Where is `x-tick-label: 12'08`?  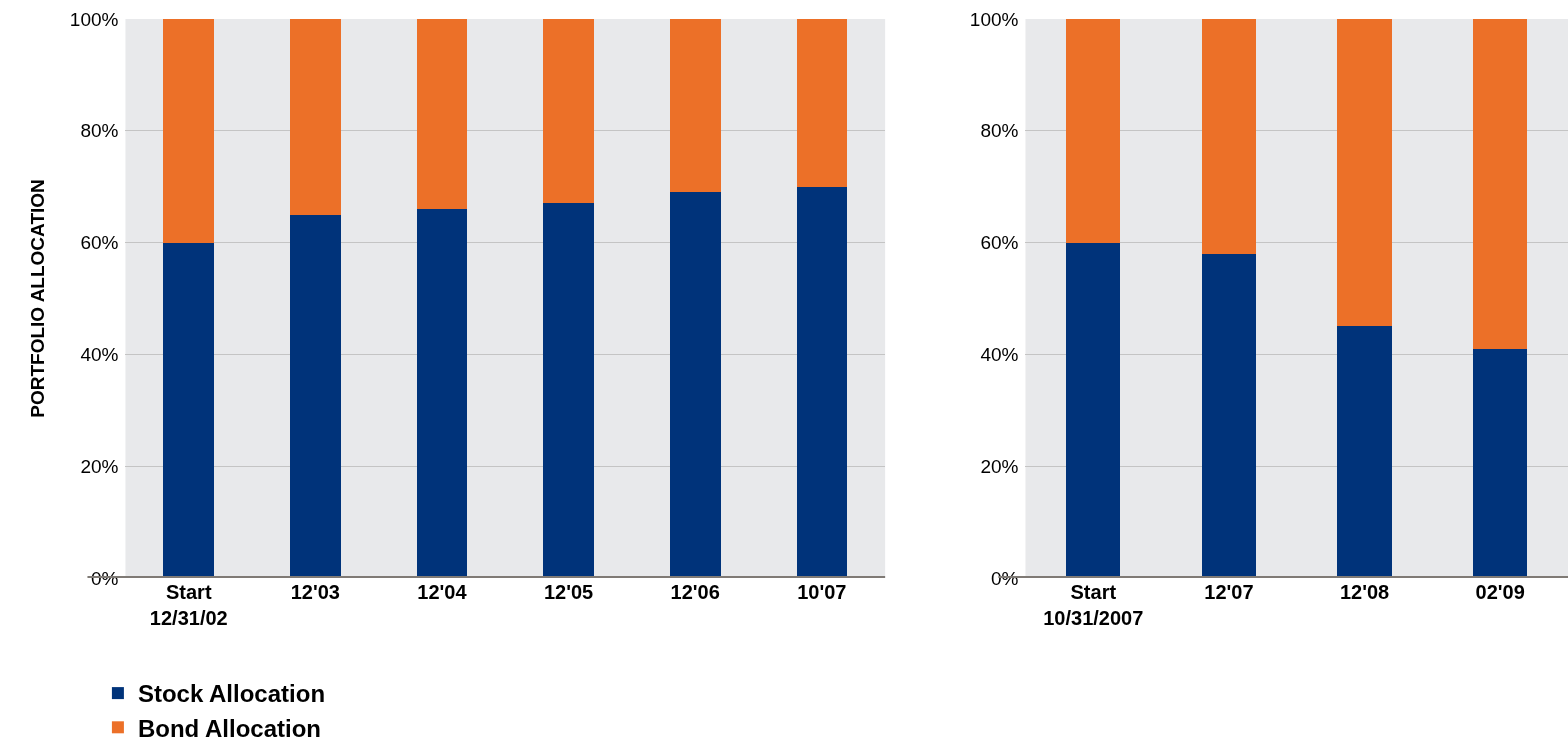
x-tick-label: 12'08 is located at coordinates (1364, 592).